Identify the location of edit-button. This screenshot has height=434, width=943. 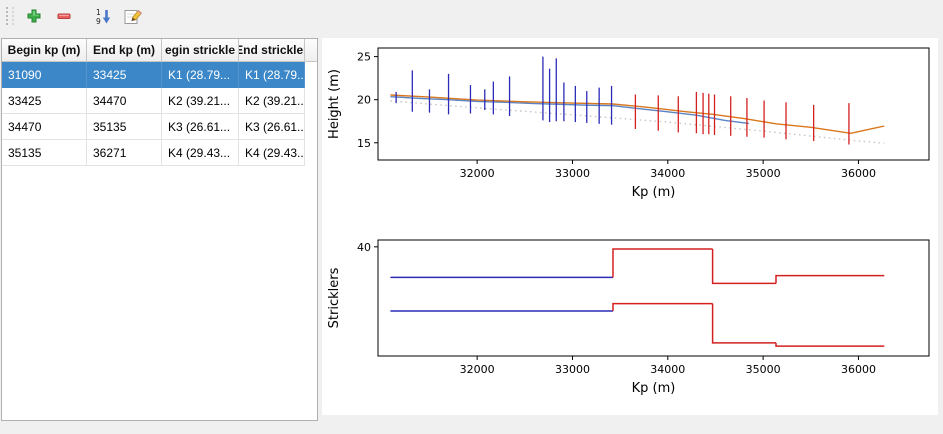
(133, 16).